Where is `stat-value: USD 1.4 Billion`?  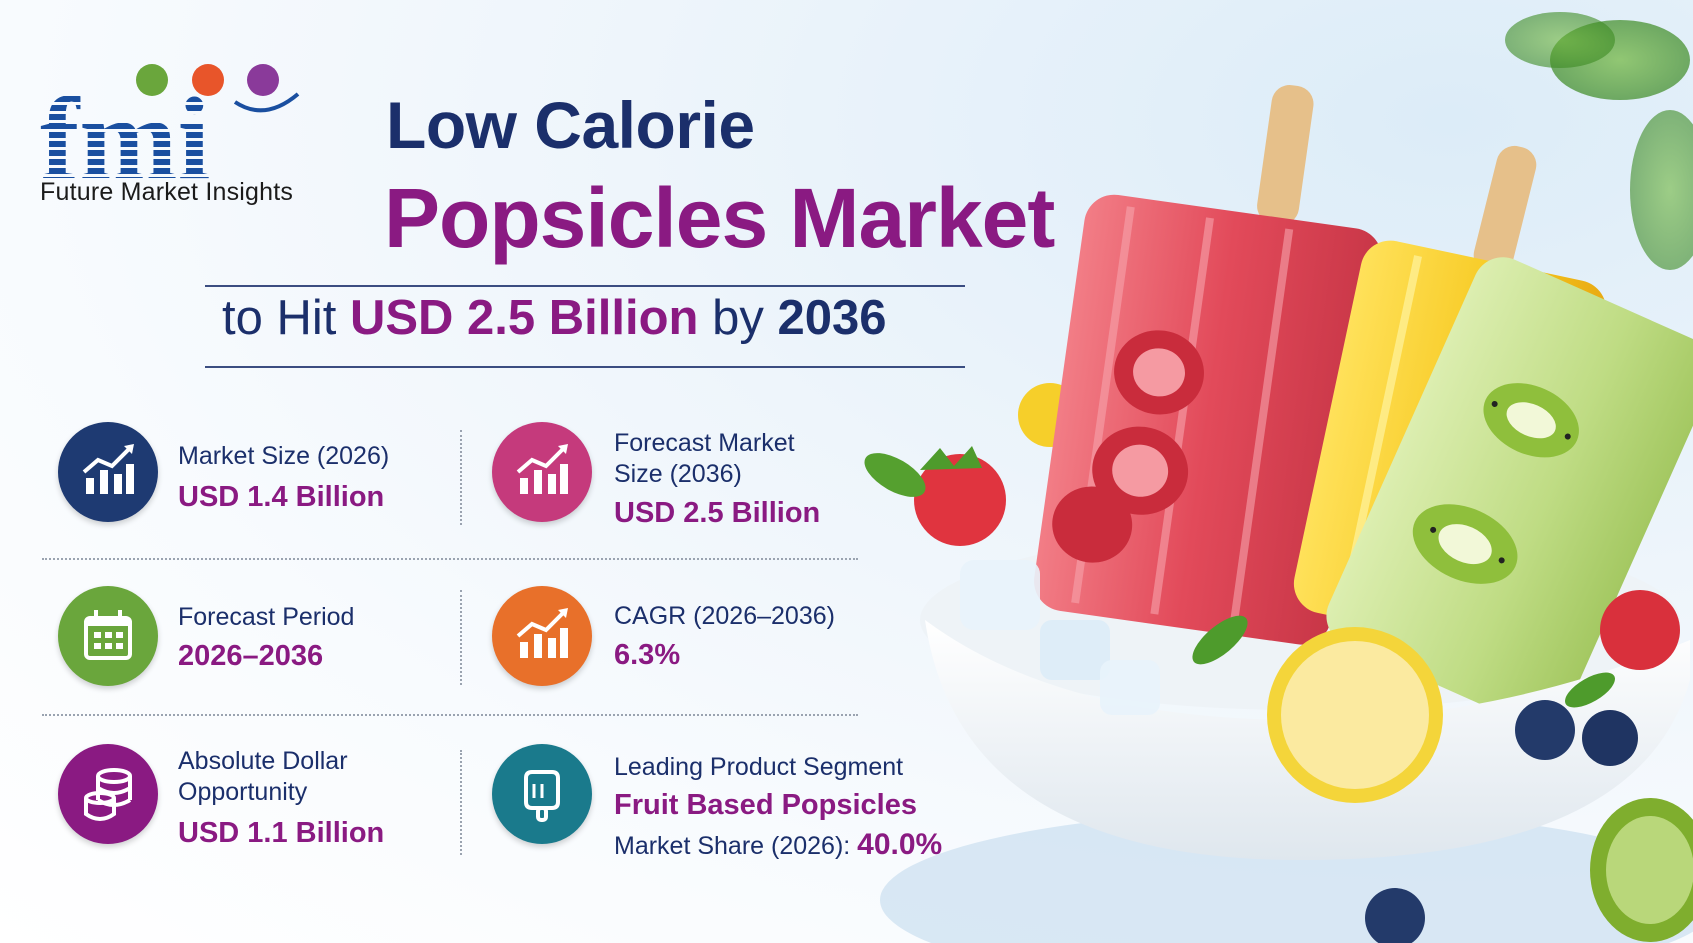 stat-value: USD 1.4 Billion is located at coordinates (281, 497).